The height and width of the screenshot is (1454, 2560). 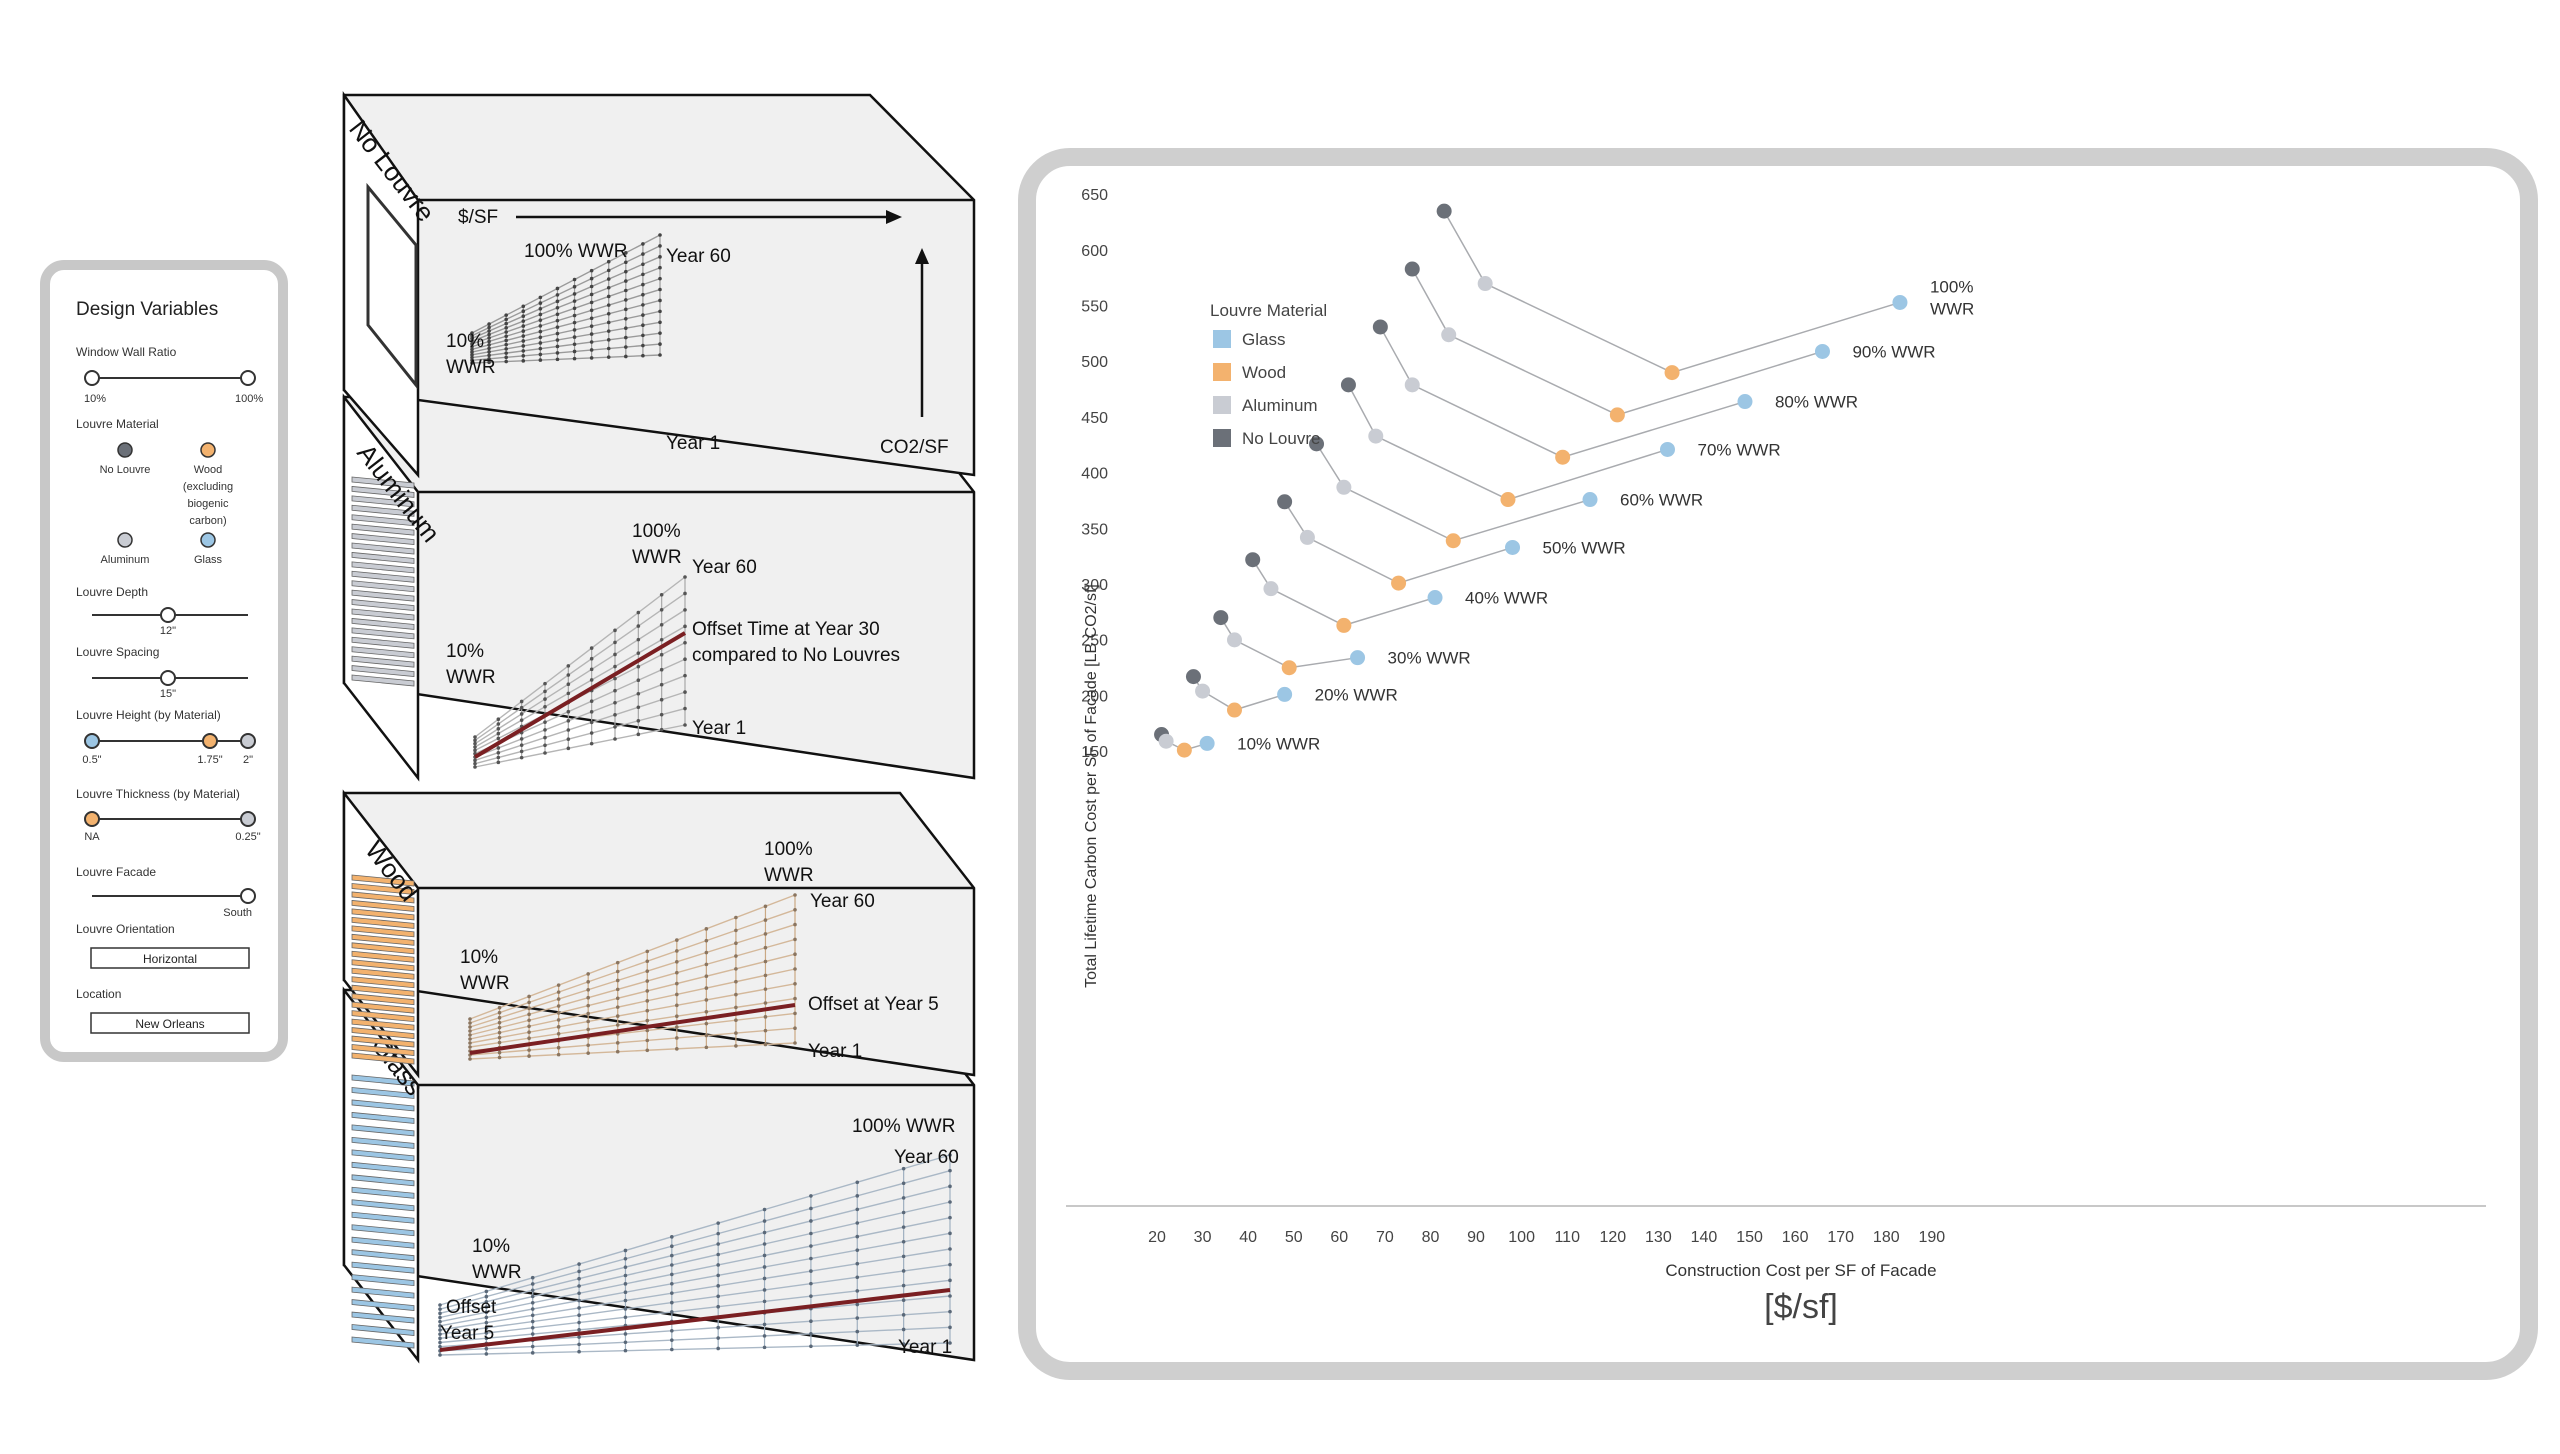 I want to click on wwr-slider-min-handle, so click(x=92, y=378).